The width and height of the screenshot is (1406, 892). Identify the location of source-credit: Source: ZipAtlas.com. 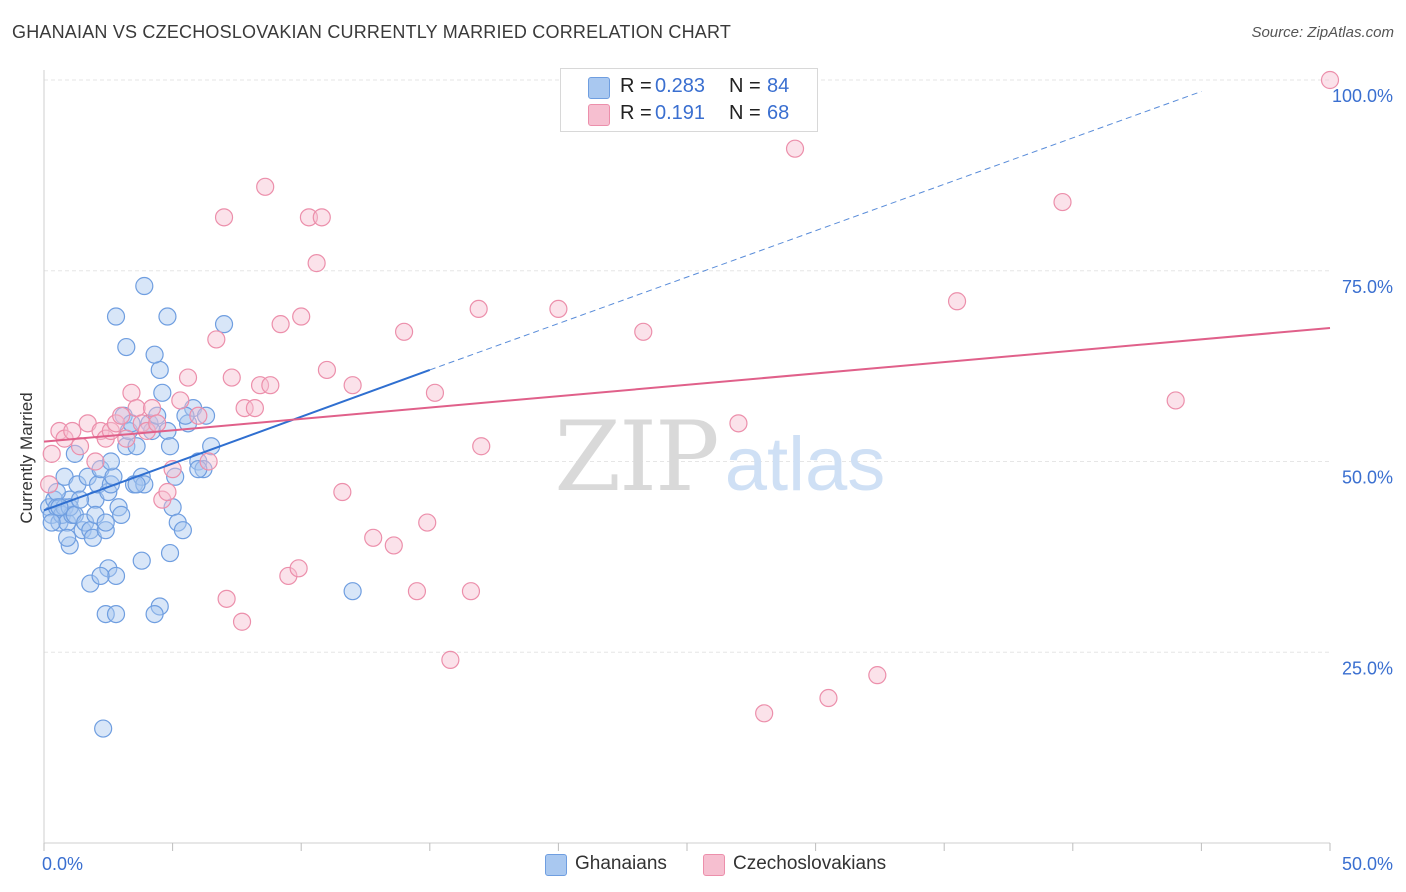
(1322, 32).